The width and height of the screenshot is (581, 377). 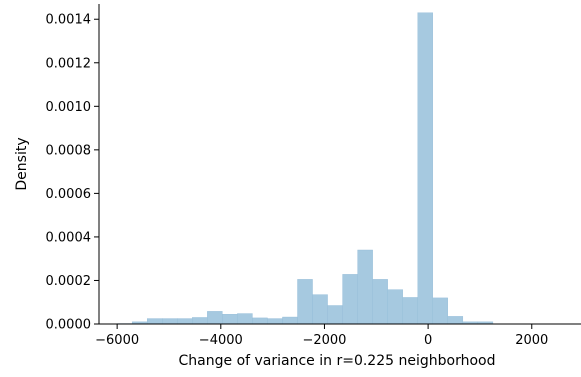 What do you see at coordinates (69, 63) in the screenshot?
I see `y-tick-label-6: 0.0012` at bounding box center [69, 63].